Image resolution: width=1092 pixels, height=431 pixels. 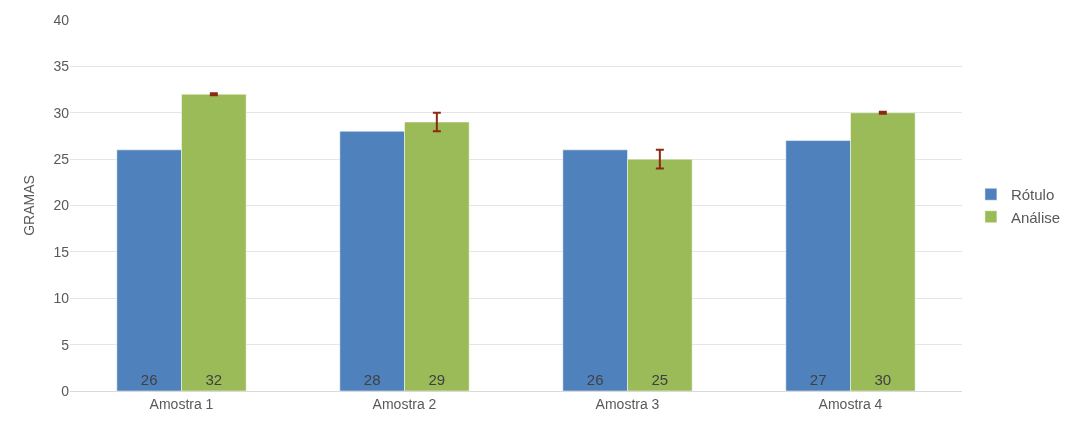 I want to click on legend-label: Análise, so click(x=1035, y=217).